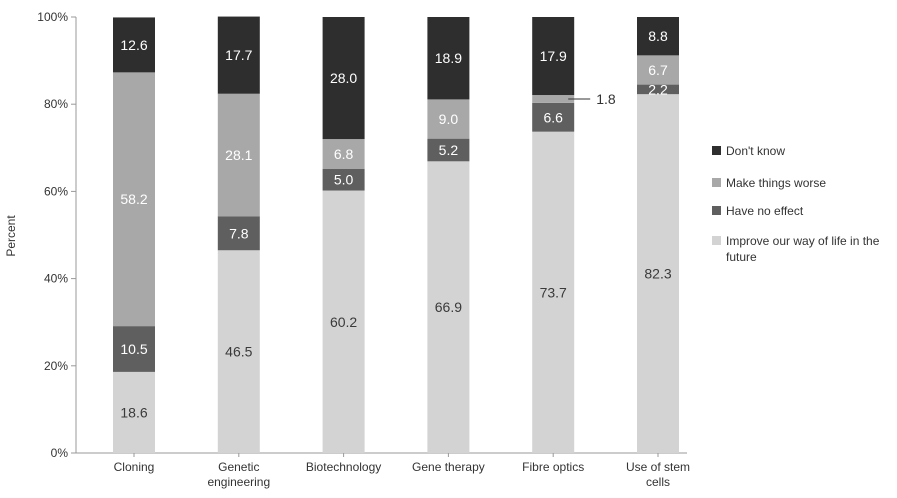 The width and height of the screenshot is (897, 498). What do you see at coordinates (741, 257) in the screenshot?
I see `legend-label: future` at bounding box center [741, 257].